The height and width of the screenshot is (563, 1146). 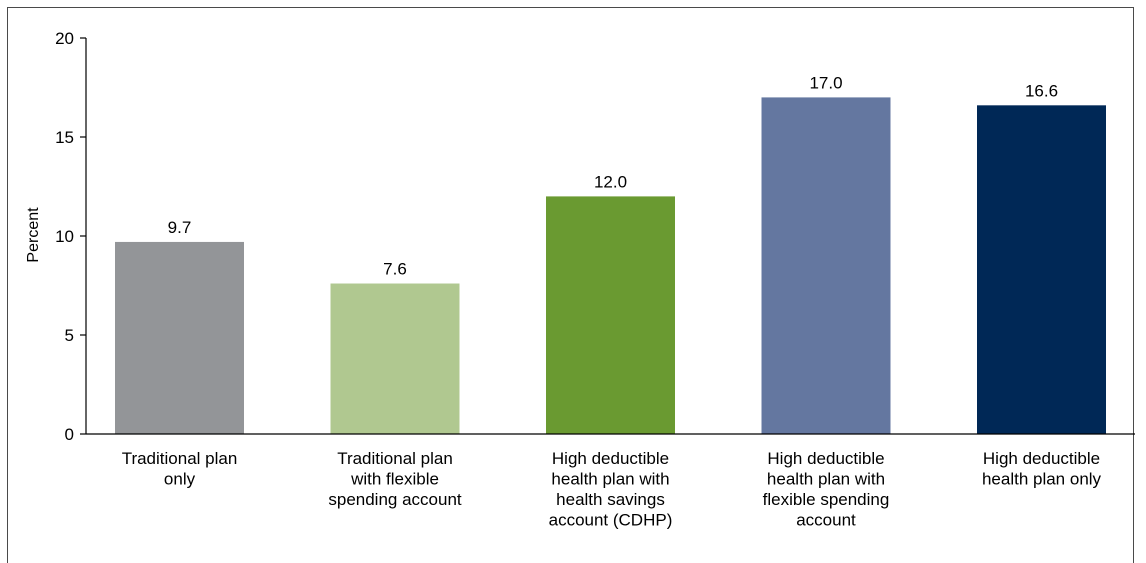 I want to click on y-tick-label: 15, so click(x=64, y=137).